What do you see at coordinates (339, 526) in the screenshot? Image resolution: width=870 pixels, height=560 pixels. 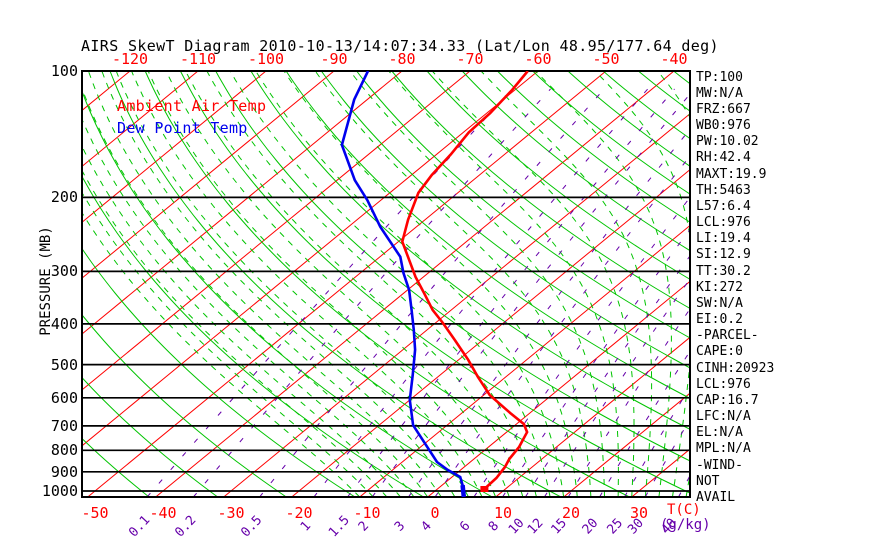 I see `svg-text: 1.5` at bounding box center [339, 526].